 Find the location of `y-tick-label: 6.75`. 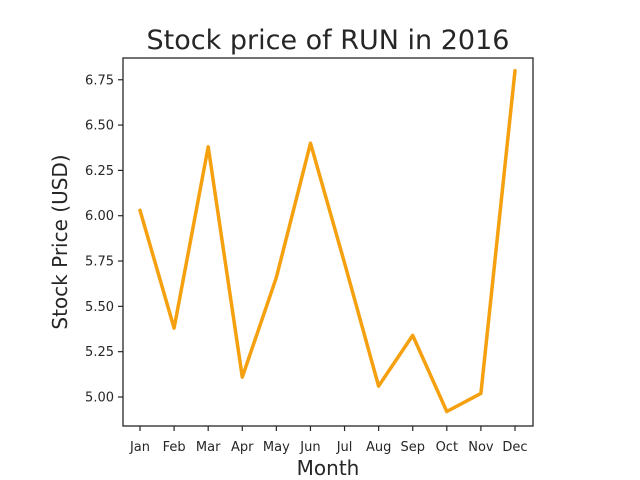

y-tick-label: 6.75 is located at coordinates (99, 80).